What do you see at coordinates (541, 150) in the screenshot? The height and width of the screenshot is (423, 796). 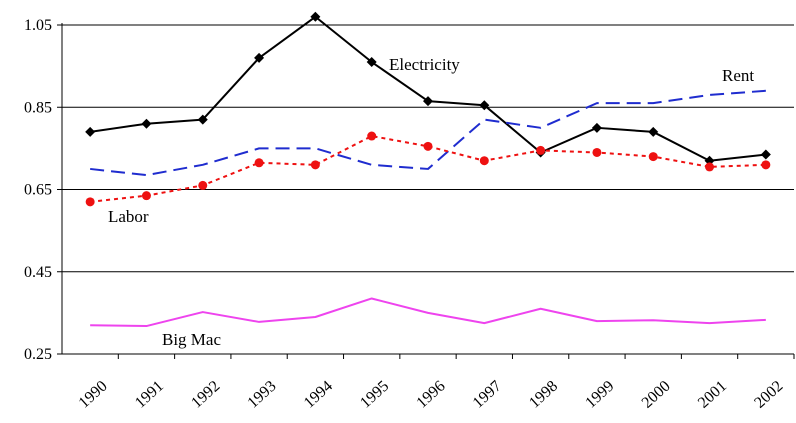 I see `point-labor-1998` at bounding box center [541, 150].